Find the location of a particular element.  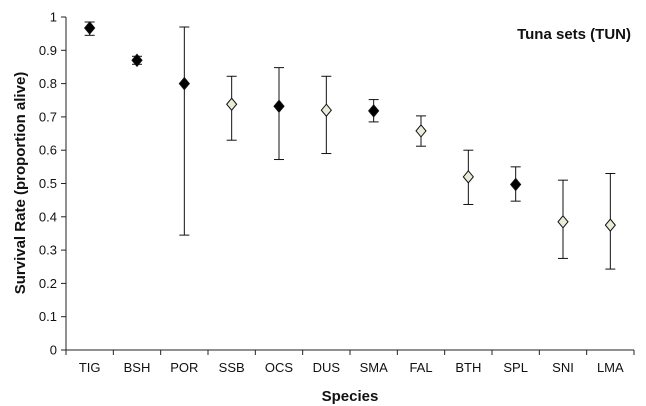

x-tick-label: SNI is located at coordinates (563, 367).